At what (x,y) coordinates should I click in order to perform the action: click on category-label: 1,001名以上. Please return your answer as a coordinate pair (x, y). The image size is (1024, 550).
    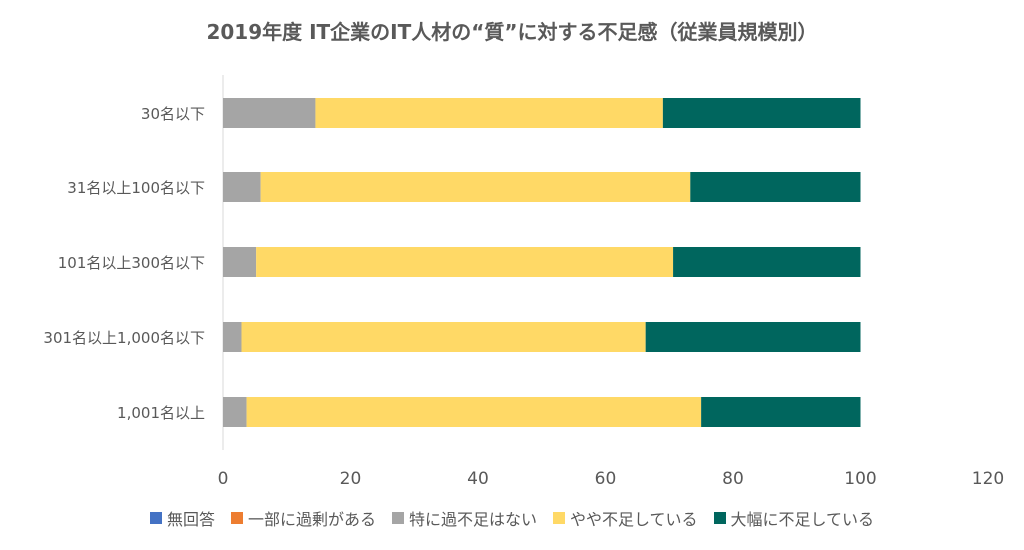
    Looking at the image, I should click on (161, 413).